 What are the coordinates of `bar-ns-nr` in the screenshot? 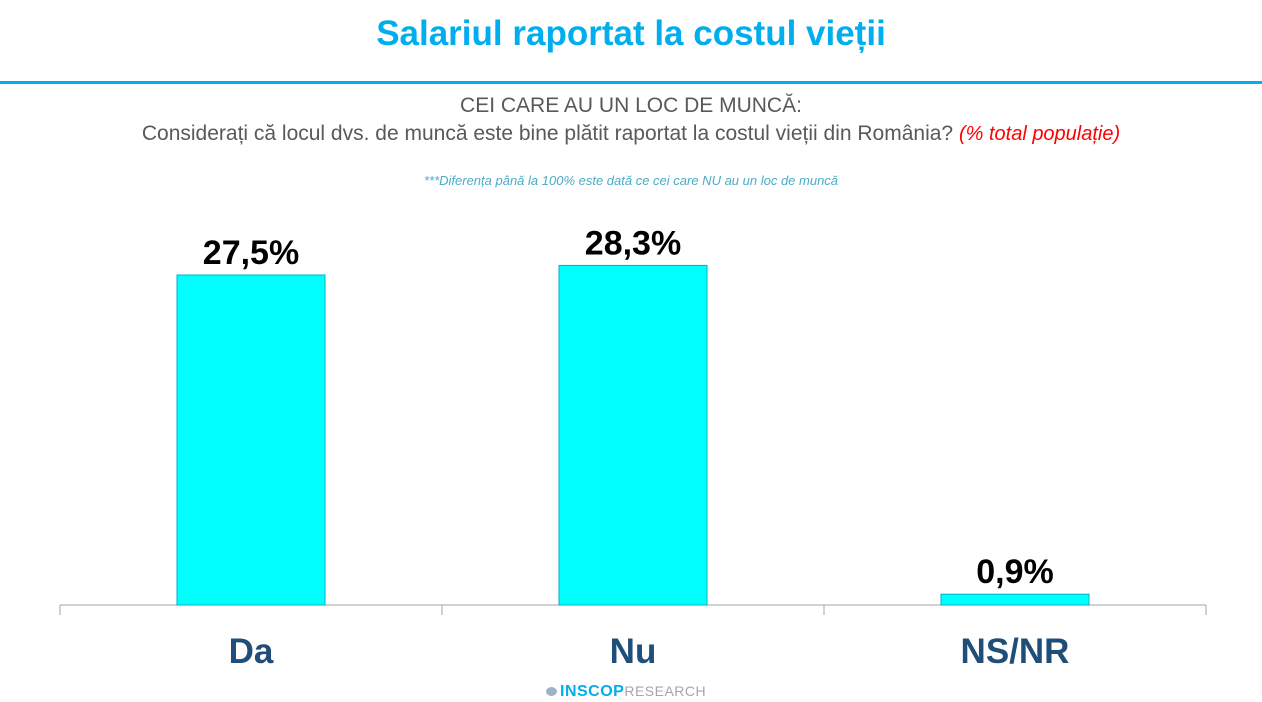 It's located at (1015, 599).